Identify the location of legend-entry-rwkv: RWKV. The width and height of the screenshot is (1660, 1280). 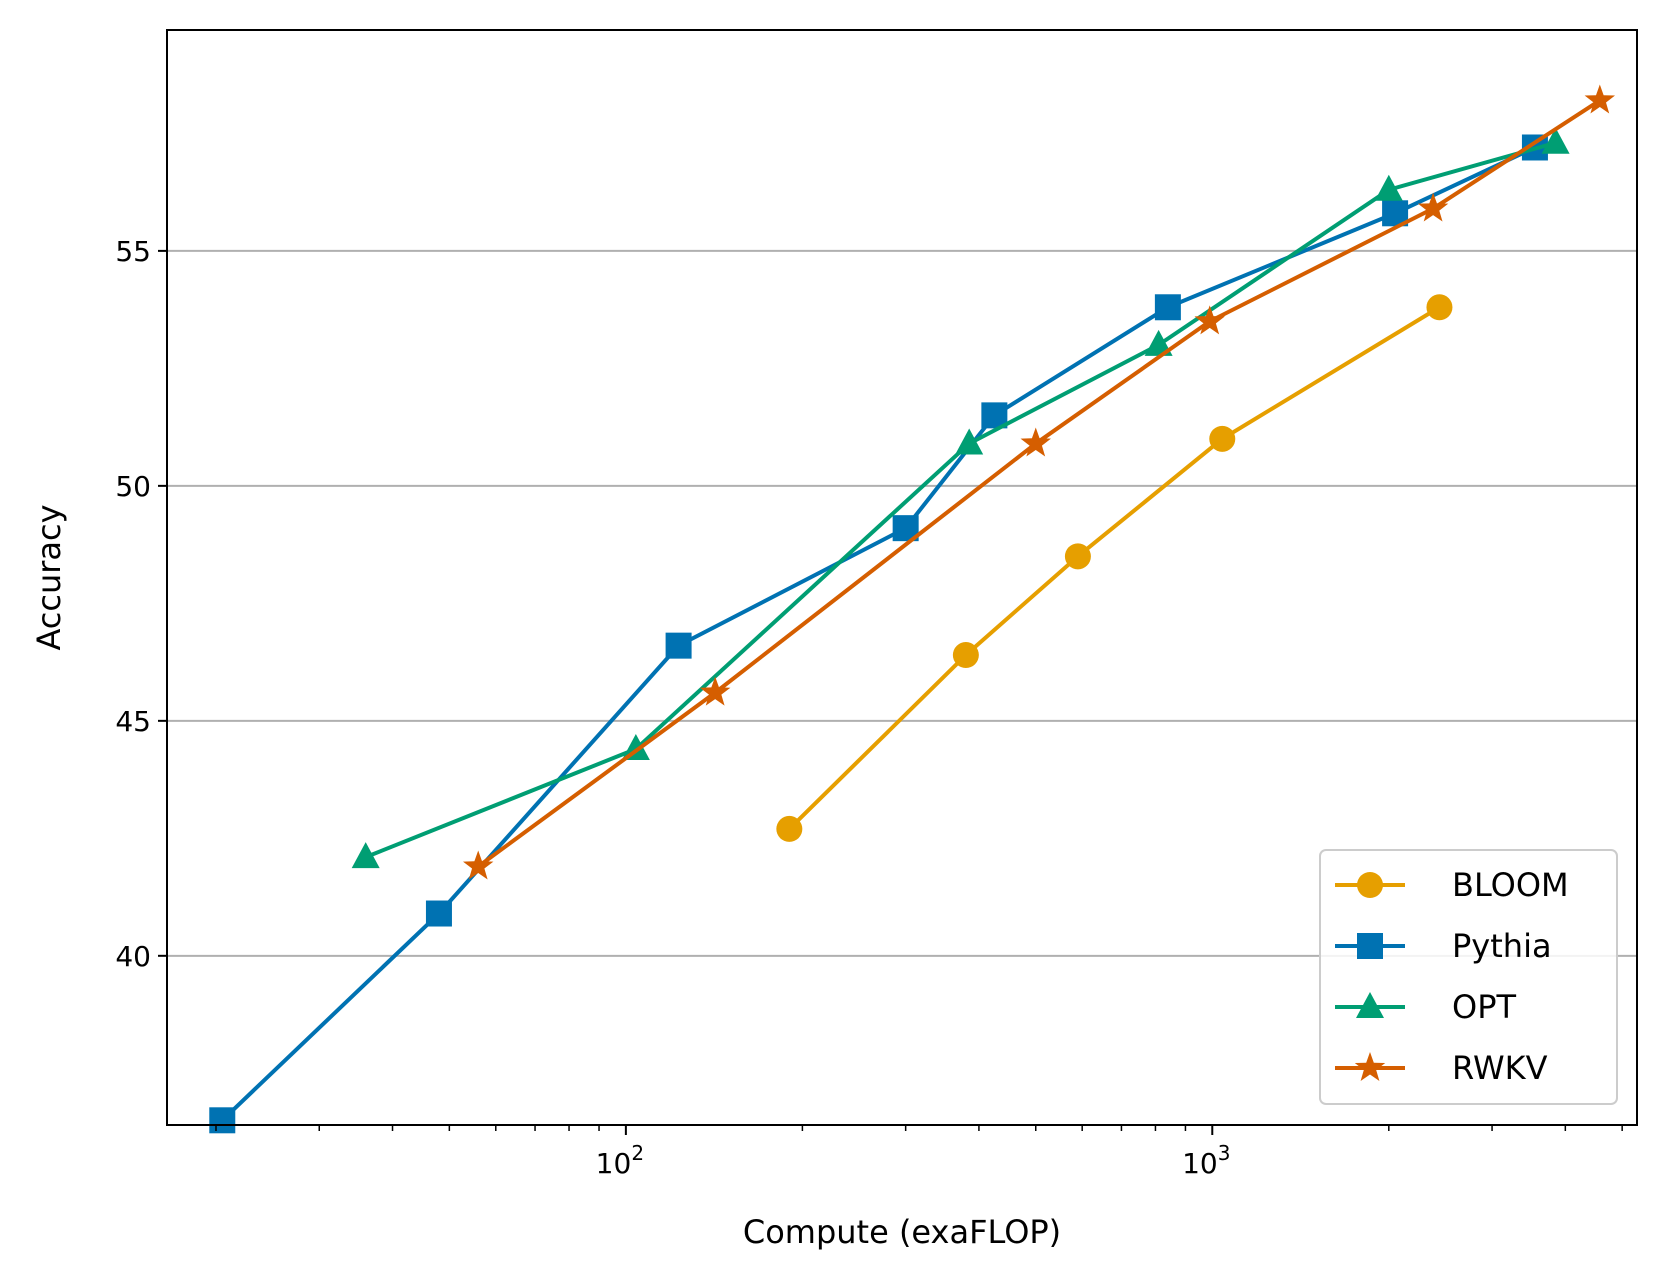
(1441, 1068).